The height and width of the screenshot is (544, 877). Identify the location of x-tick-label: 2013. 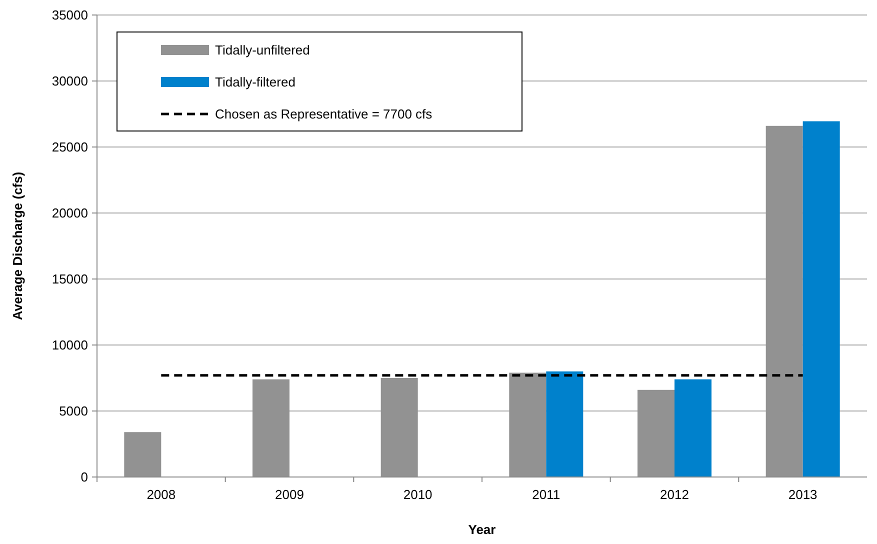
(803, 494).